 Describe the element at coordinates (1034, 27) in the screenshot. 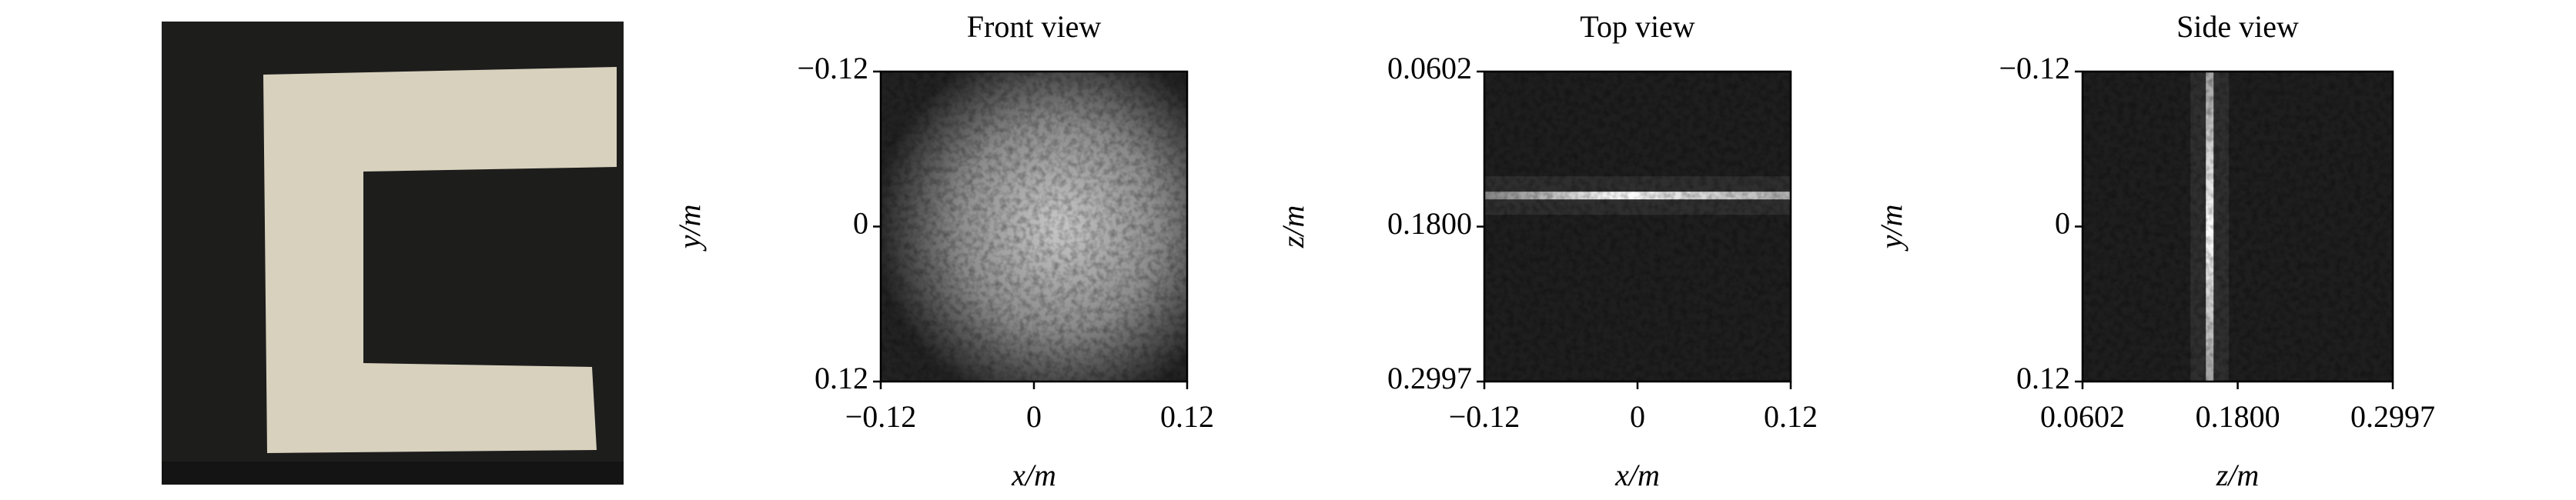

I see `plot-title: Front view` at that location.